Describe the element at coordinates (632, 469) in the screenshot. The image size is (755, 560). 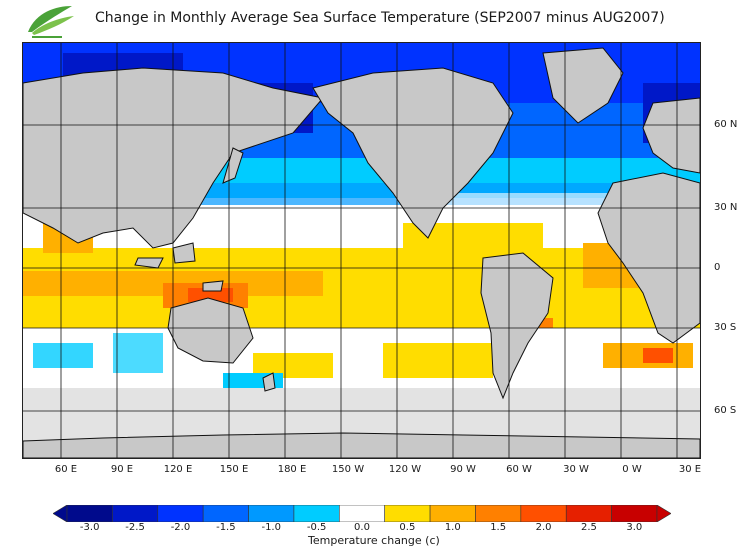
I see `longitude-label: 0 W` at that location.